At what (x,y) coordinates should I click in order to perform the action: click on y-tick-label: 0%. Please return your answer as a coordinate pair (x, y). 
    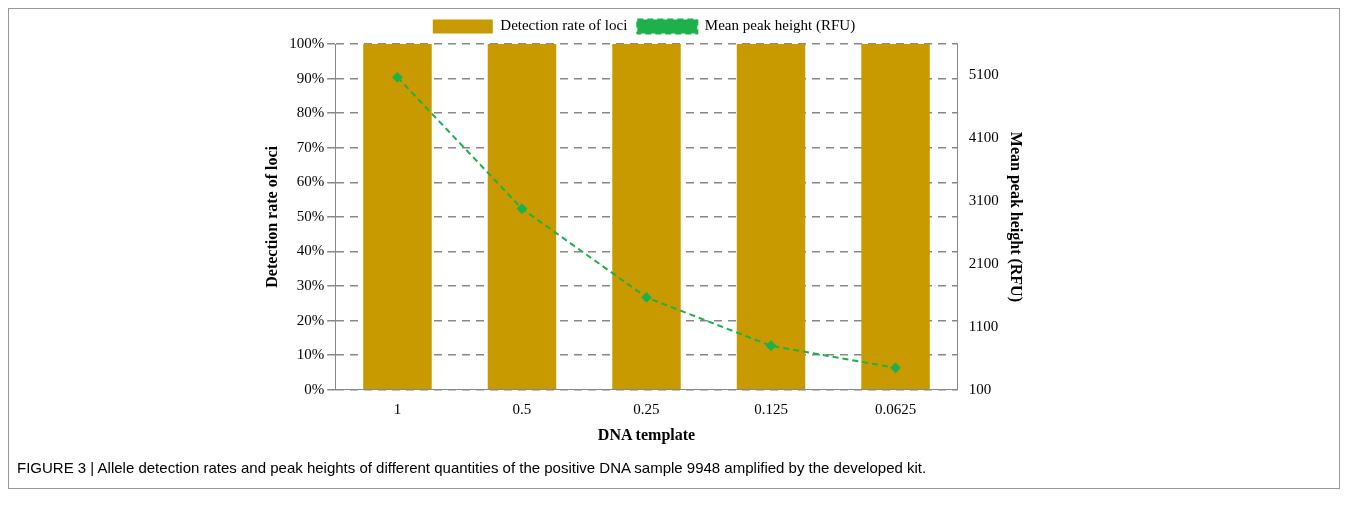
    Looking at the image, I should click on (314, 388).